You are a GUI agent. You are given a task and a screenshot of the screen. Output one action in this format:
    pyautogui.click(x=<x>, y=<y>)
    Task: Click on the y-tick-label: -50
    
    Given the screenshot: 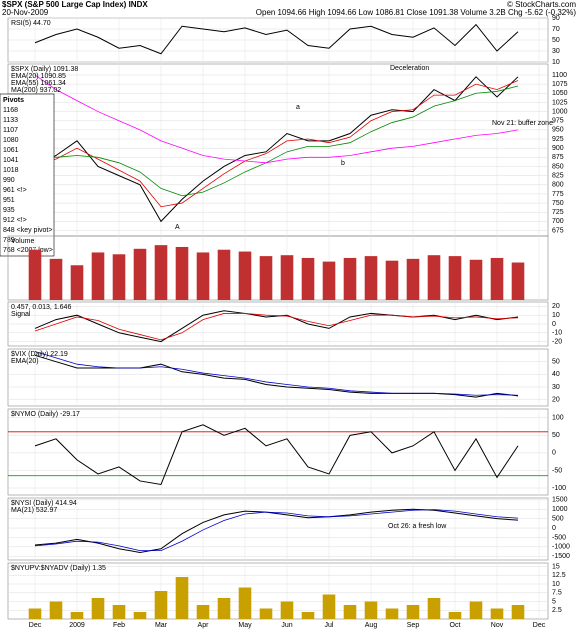 What is the action you would take?
    pyautogui.click(x=557, y=470)
    